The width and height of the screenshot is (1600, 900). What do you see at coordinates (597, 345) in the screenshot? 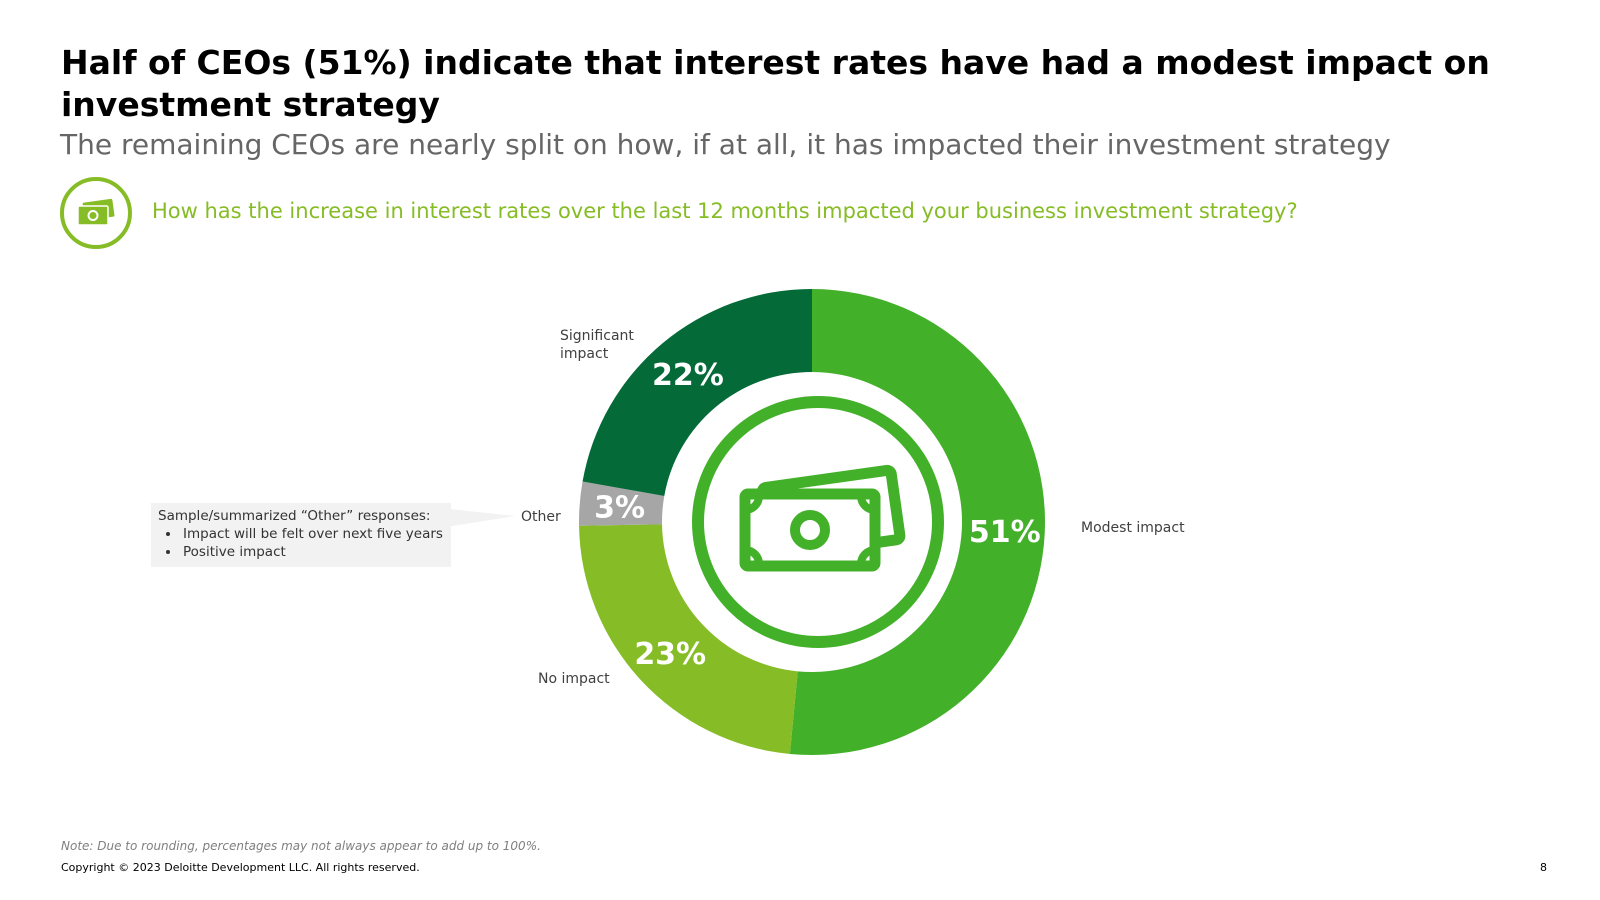
I see `category-label-significant-impact: Significant impact` at bounding box center [597, 345].